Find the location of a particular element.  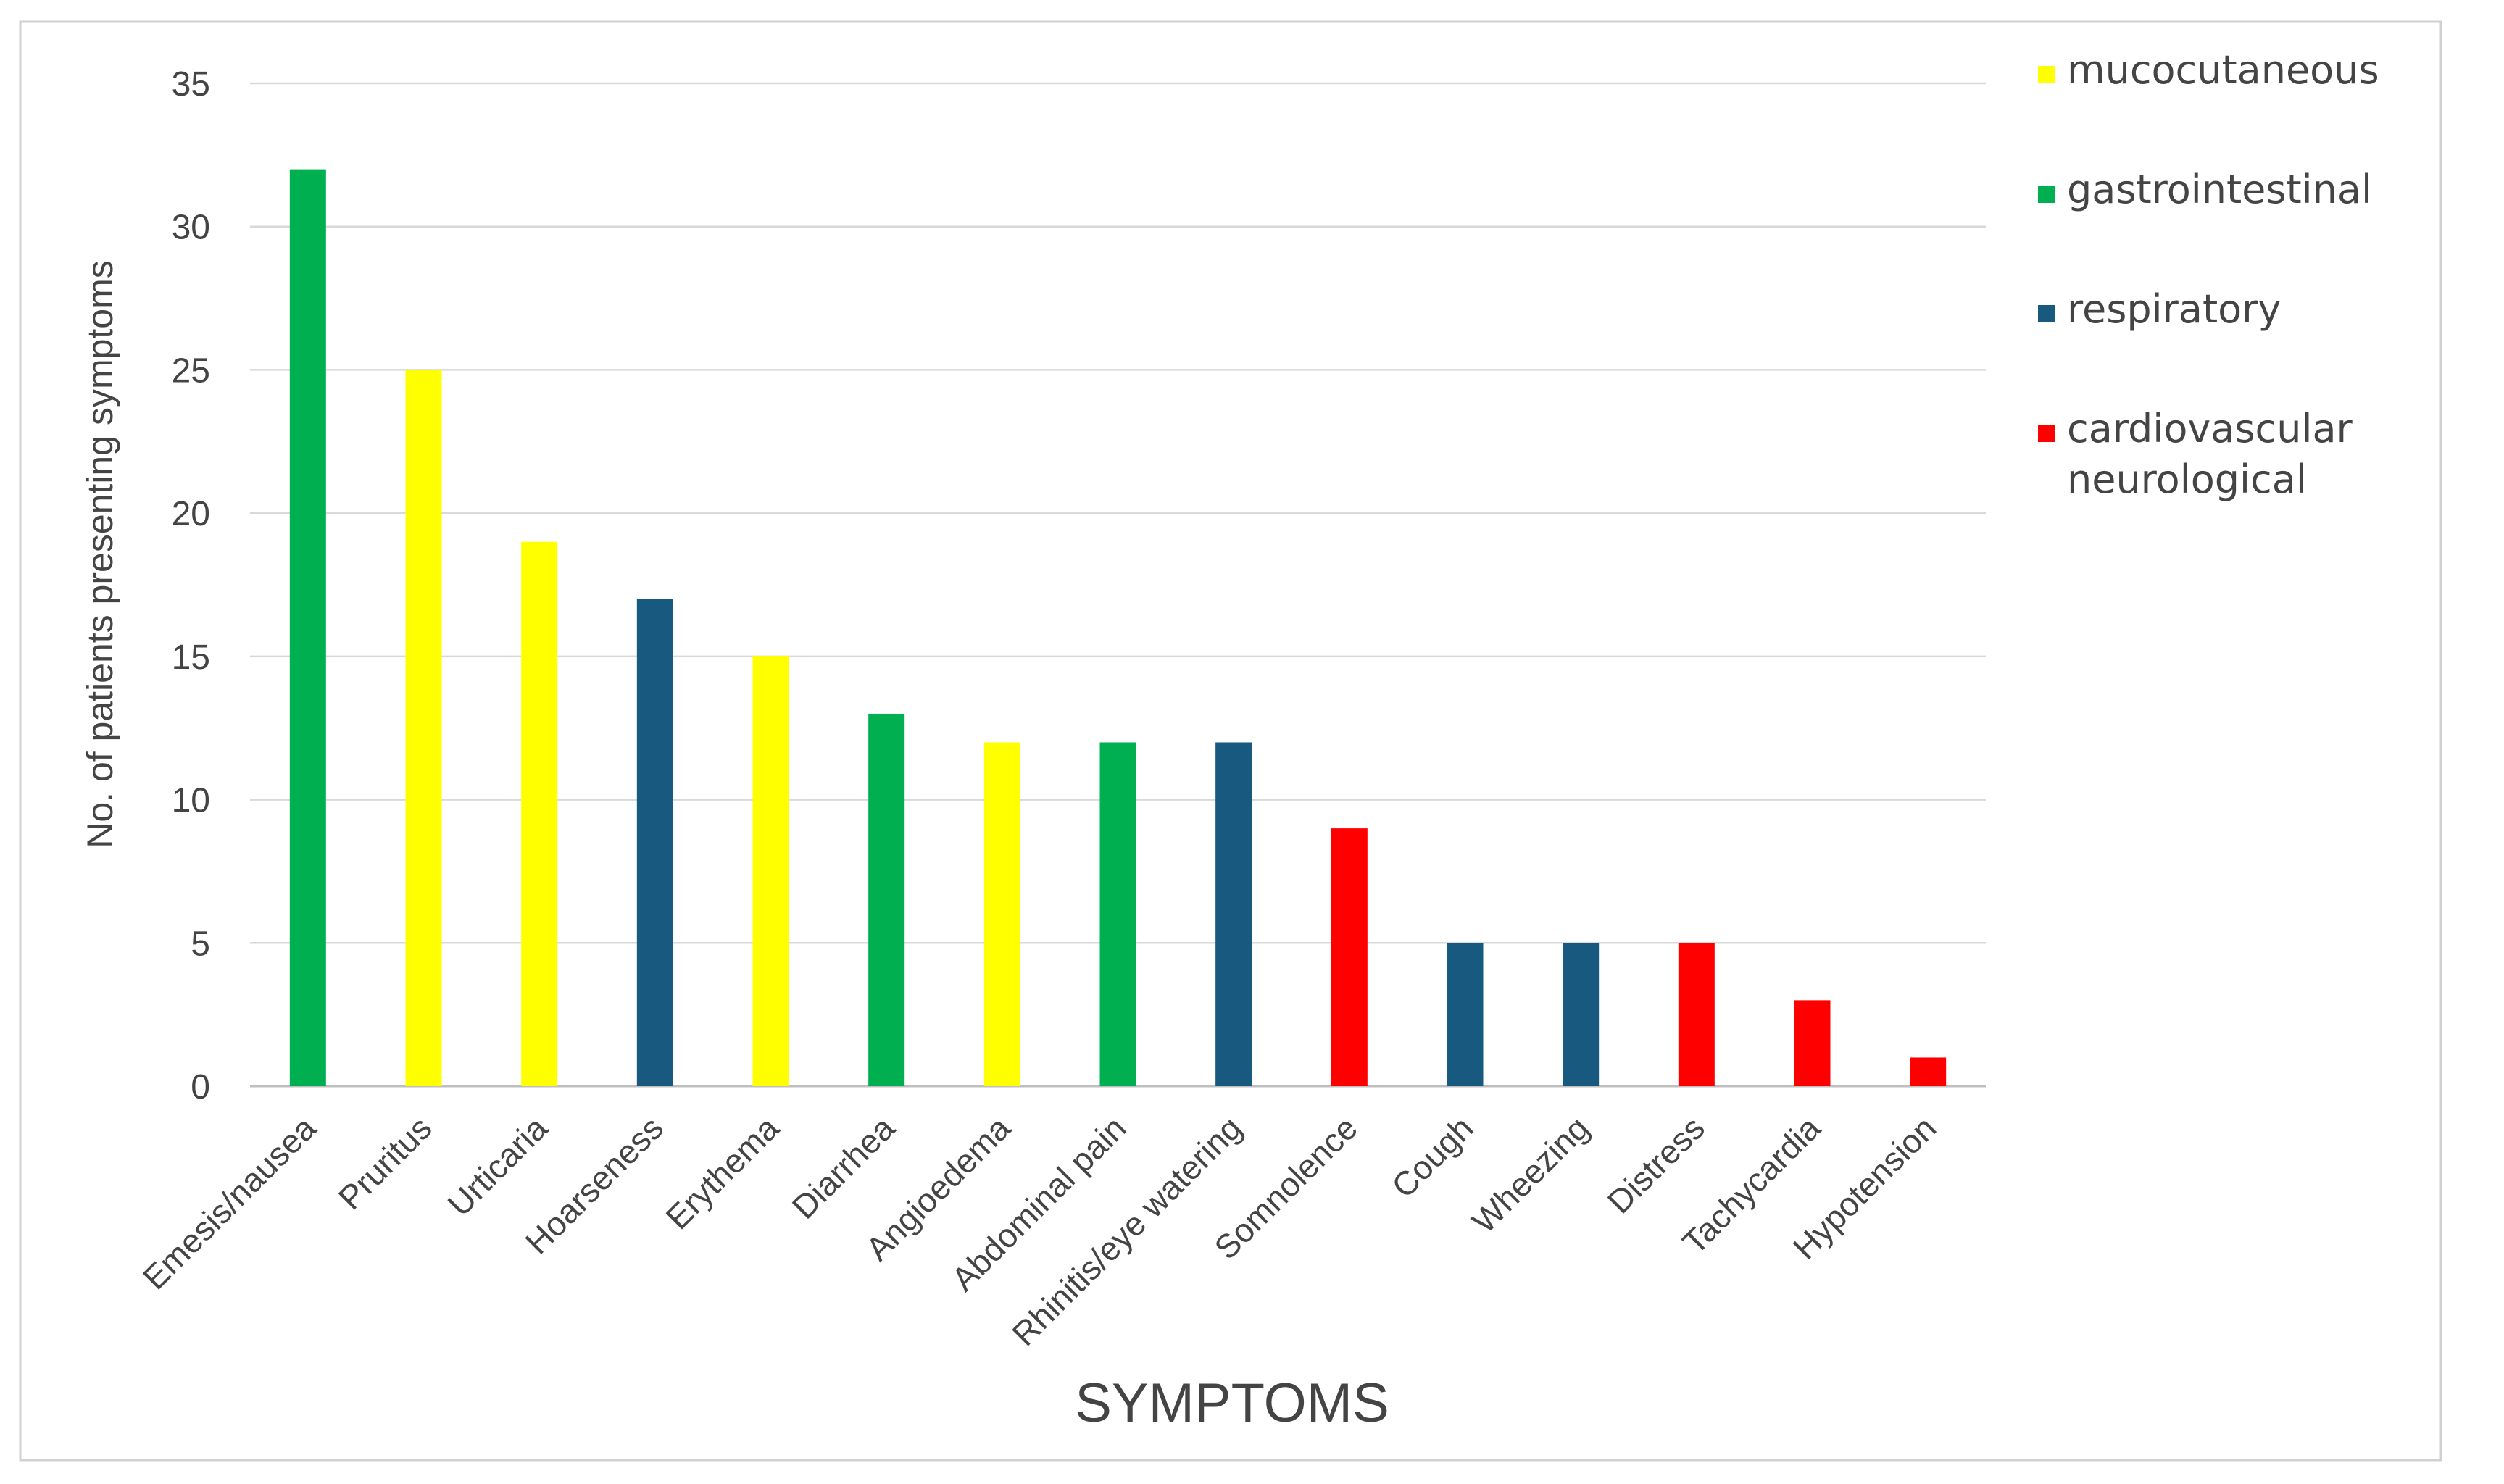

legend-label: mucocutaneous is located at coordinates (2223, 70).